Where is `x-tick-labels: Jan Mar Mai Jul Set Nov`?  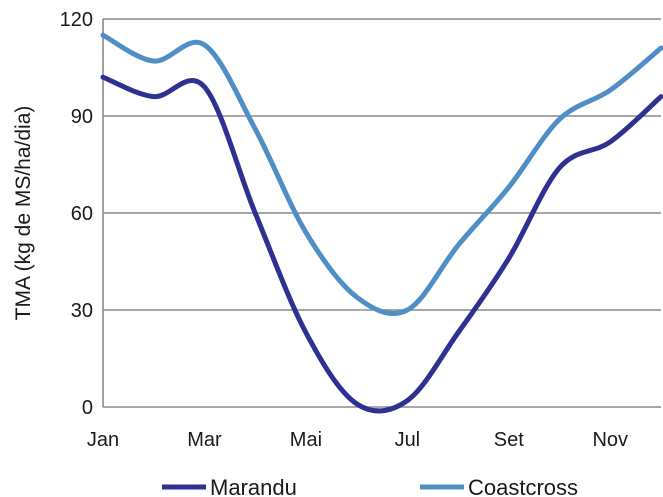
x-tick-labels: Jan Mar Mai Jul Set Nov is located at coordinates (357, 440).